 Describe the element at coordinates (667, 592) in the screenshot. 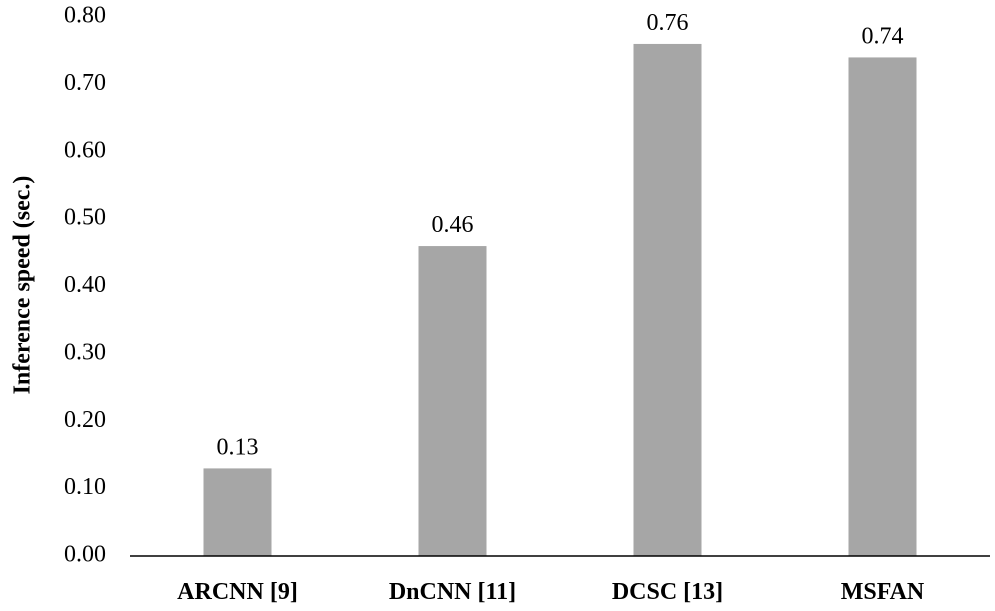

I see `x-category-label: DCSC [13]` at that location.